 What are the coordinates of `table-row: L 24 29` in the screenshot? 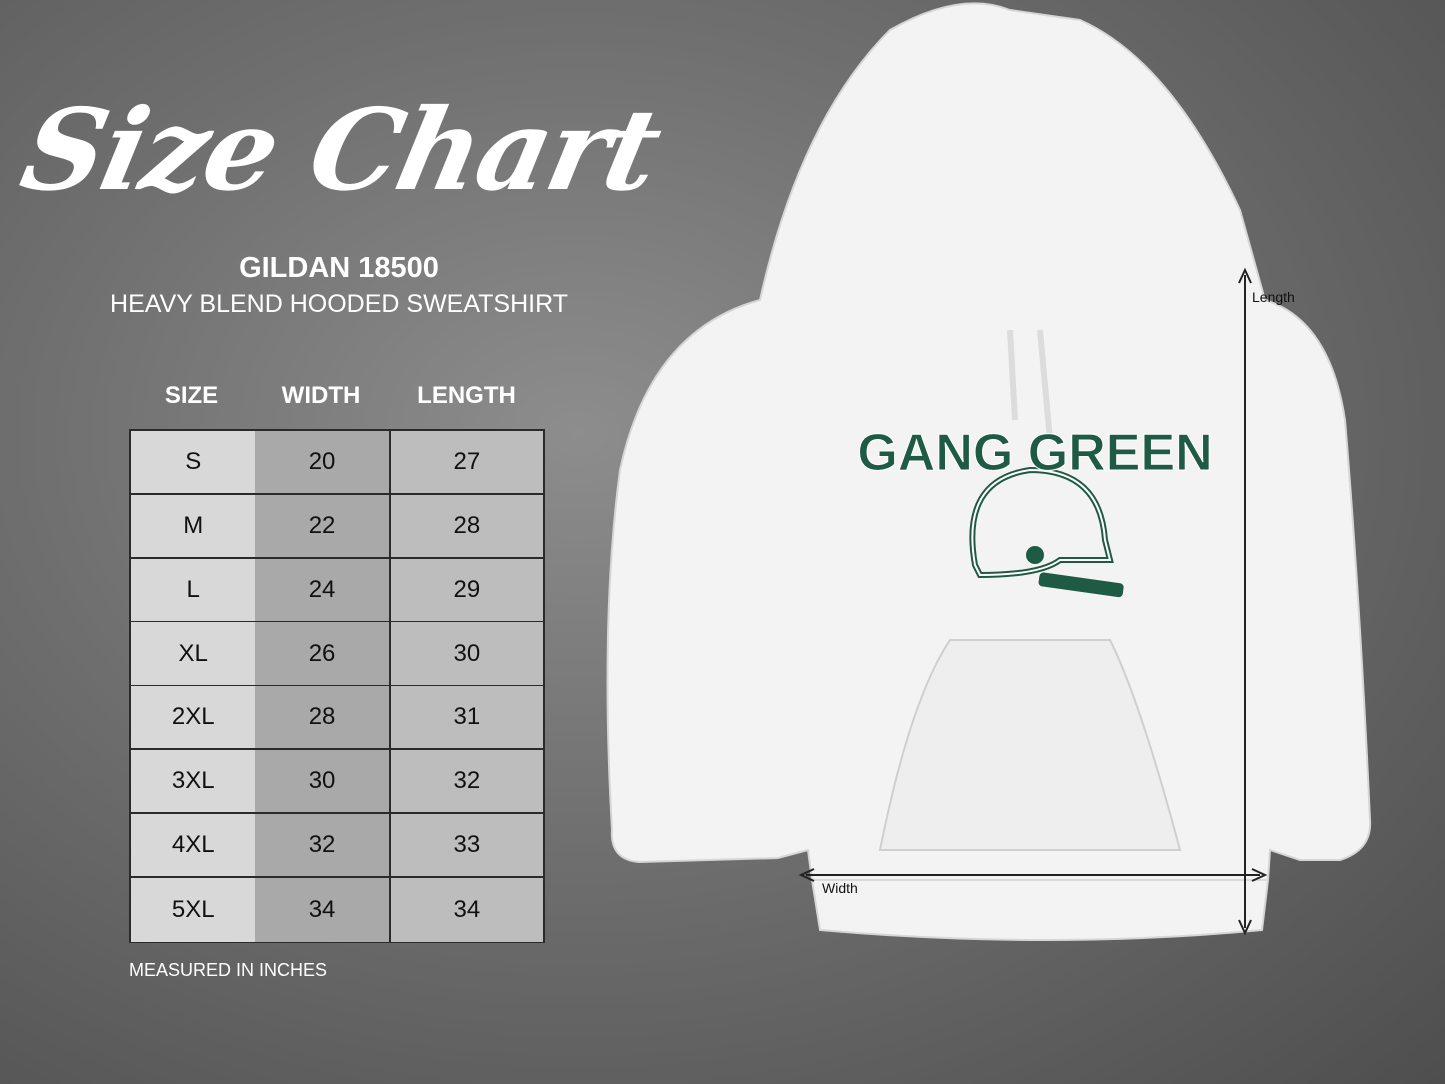 It's located at (337, 590).